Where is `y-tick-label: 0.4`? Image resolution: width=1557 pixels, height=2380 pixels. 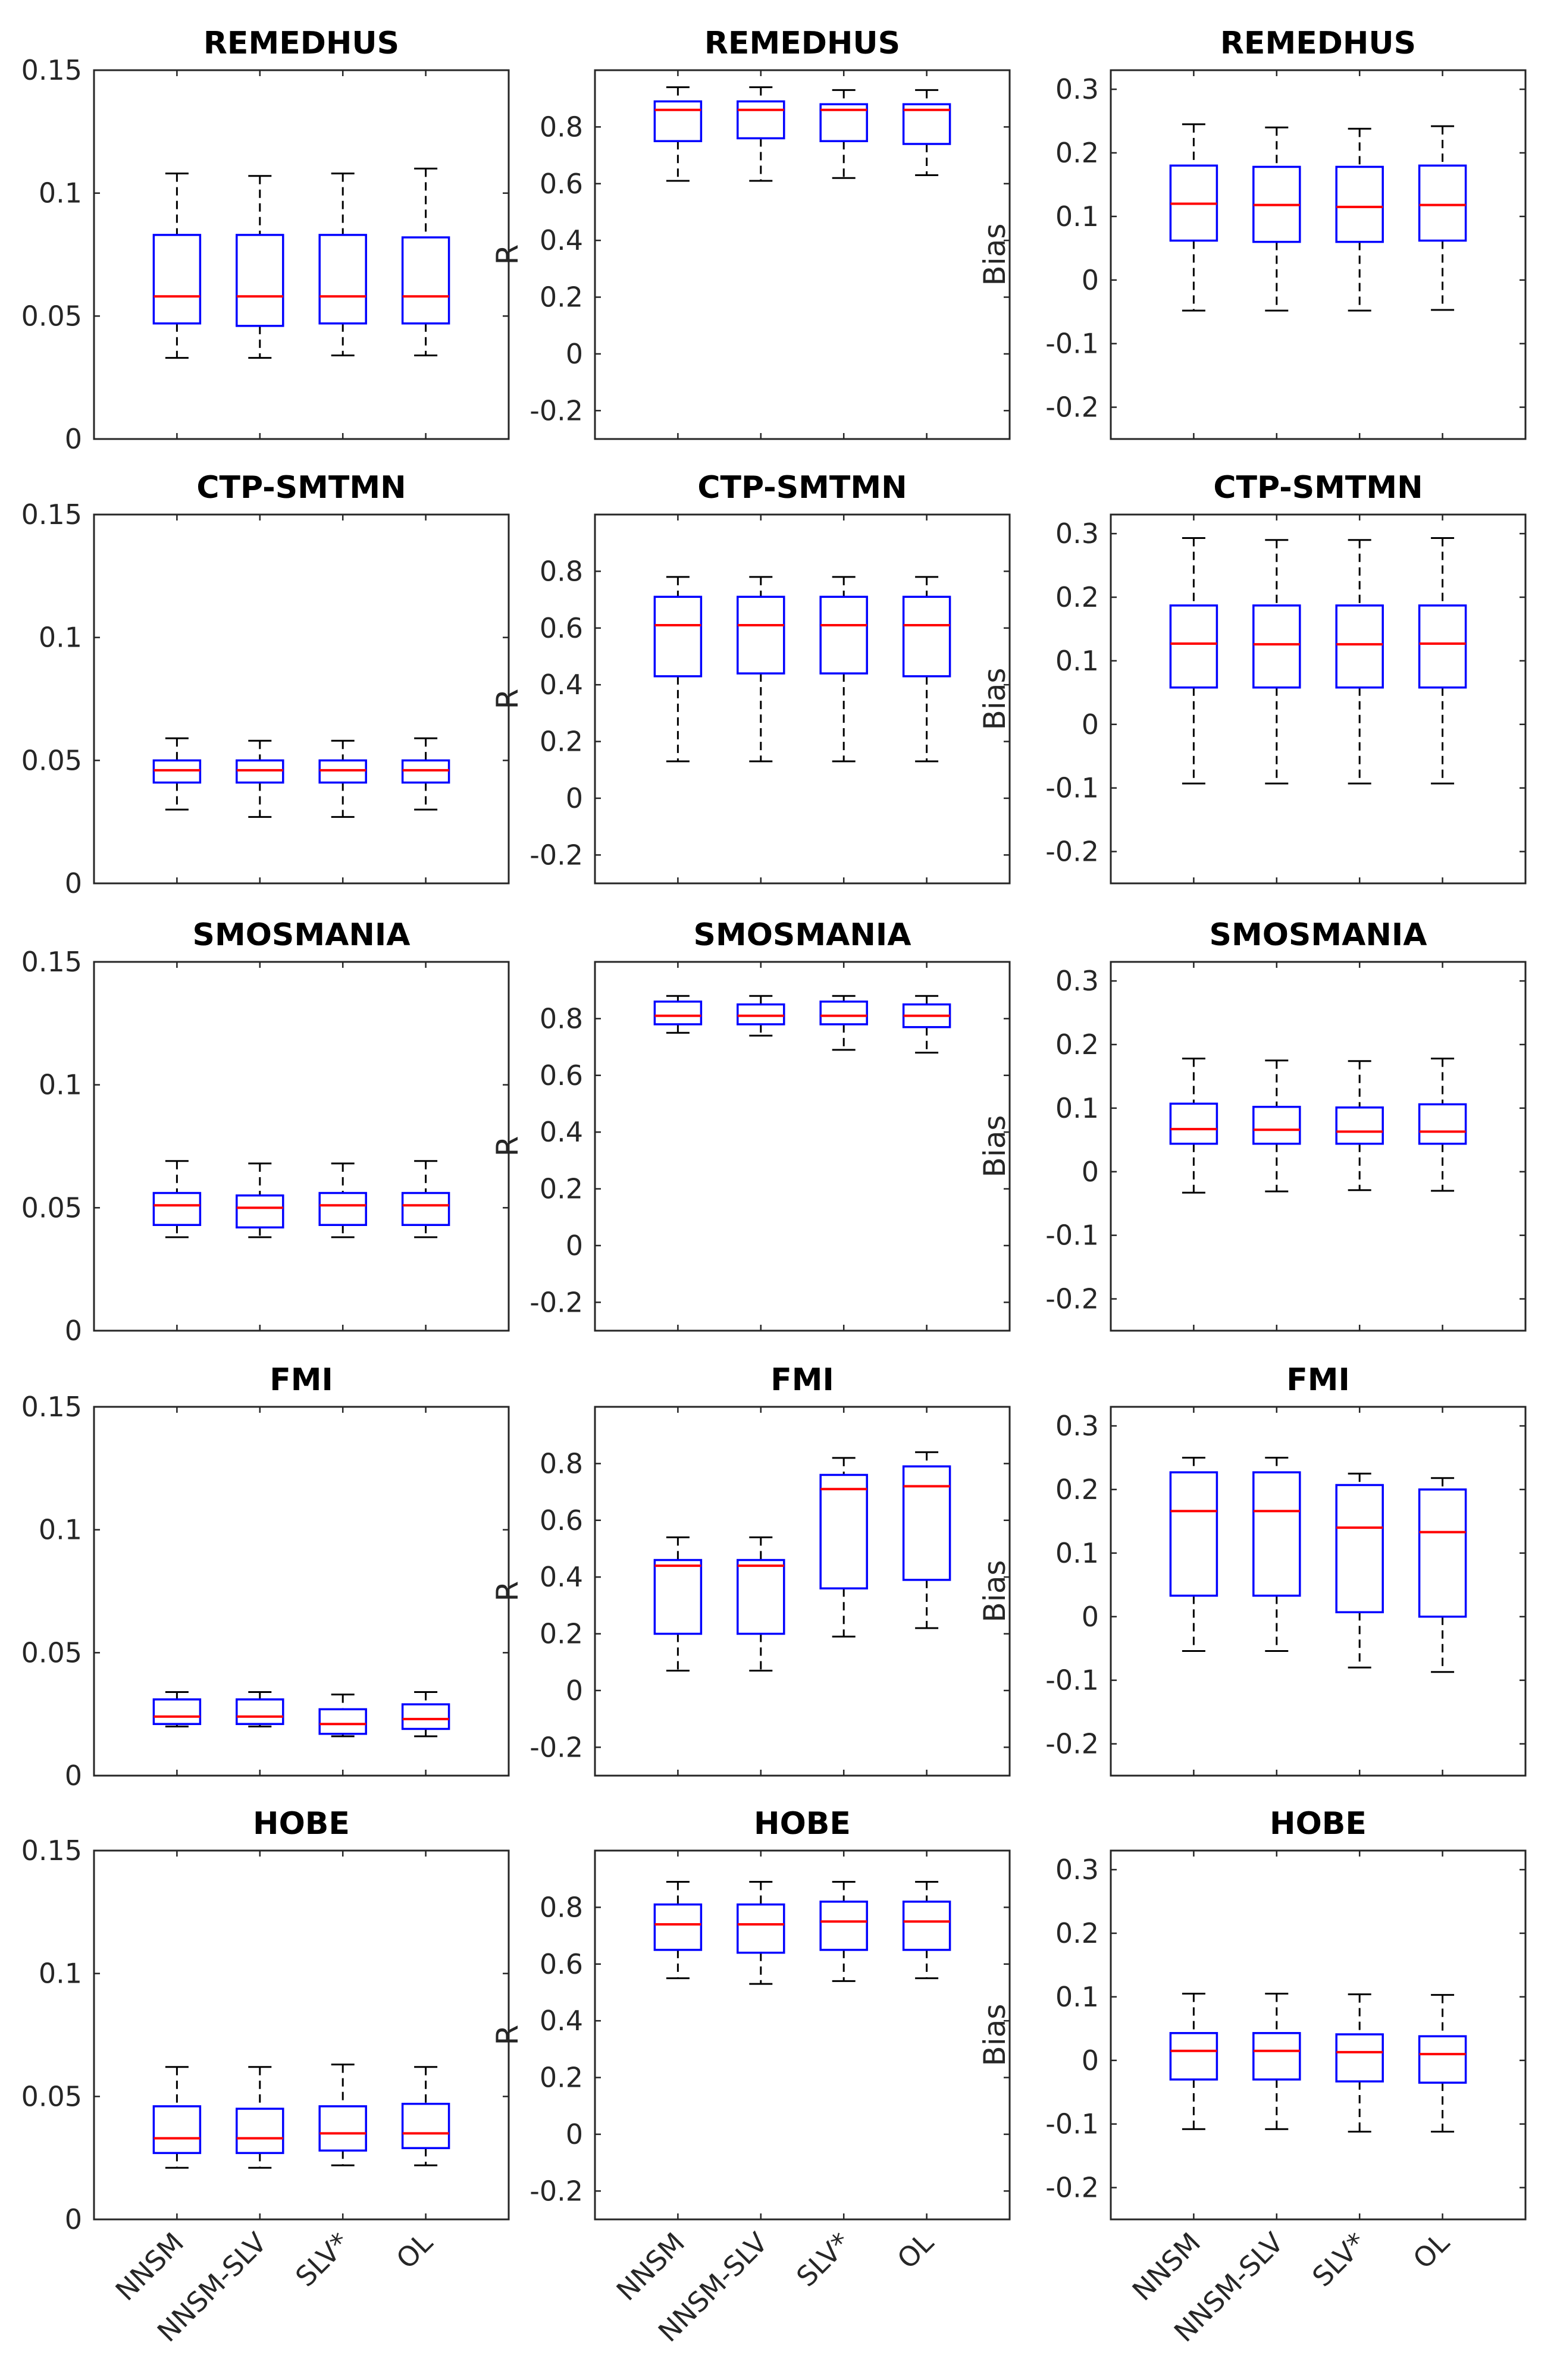 y-tick-label: 0.4 is located at coordinates (561, 1132).